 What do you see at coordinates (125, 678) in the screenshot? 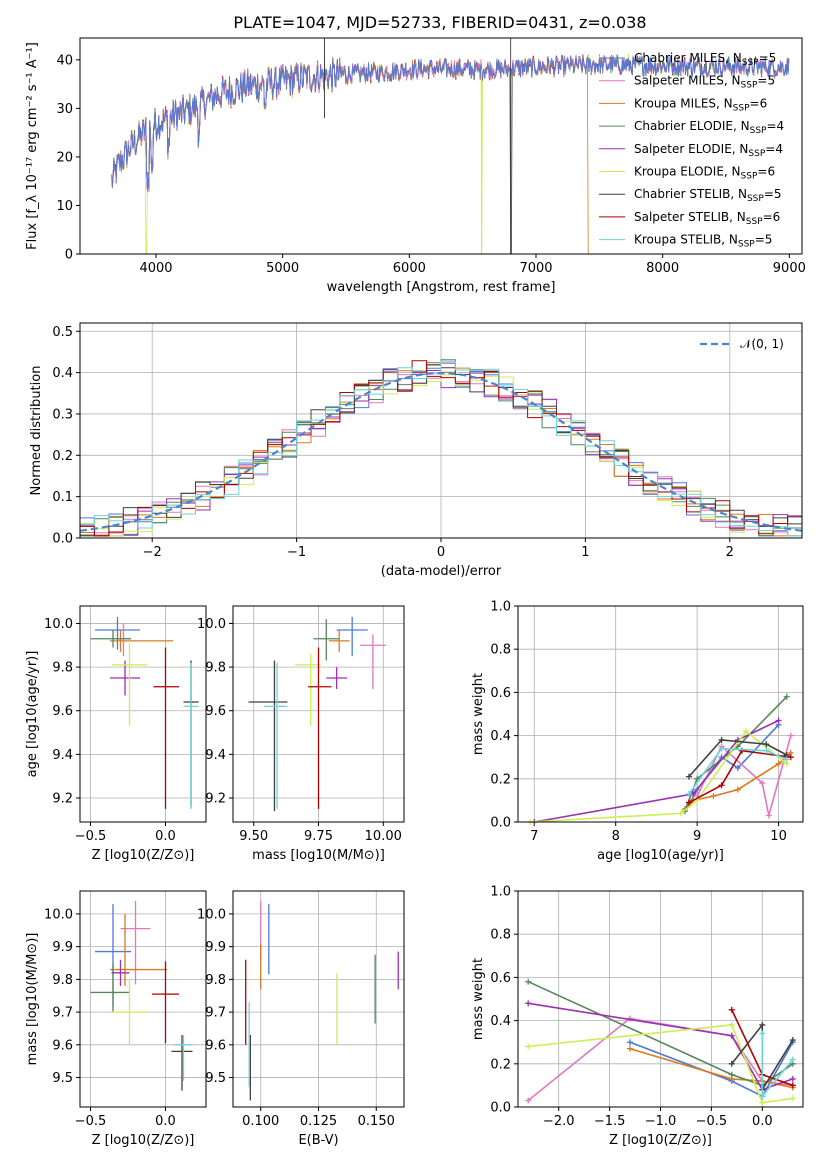
I see `errorbar-salpeter-elodie` at bounding box center [125, 678].